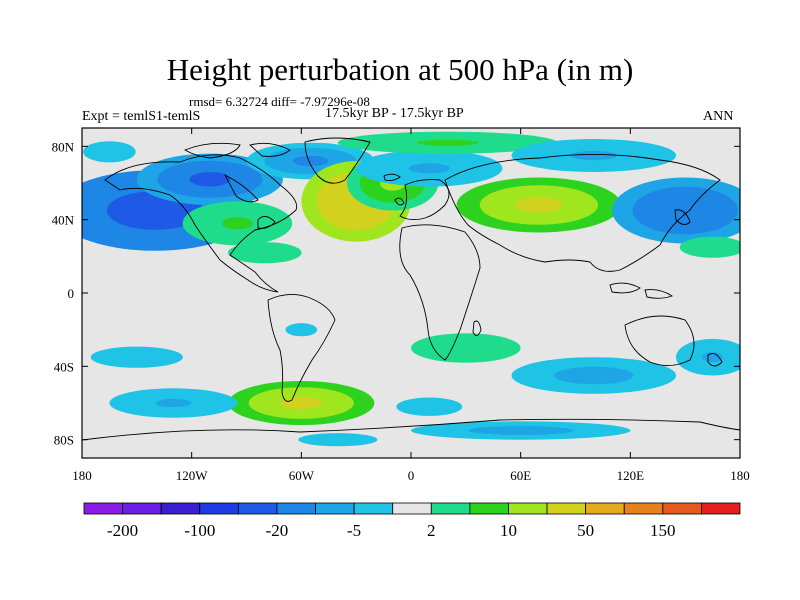  I want to click on x-tick-label: 120W, so click(192, 475).